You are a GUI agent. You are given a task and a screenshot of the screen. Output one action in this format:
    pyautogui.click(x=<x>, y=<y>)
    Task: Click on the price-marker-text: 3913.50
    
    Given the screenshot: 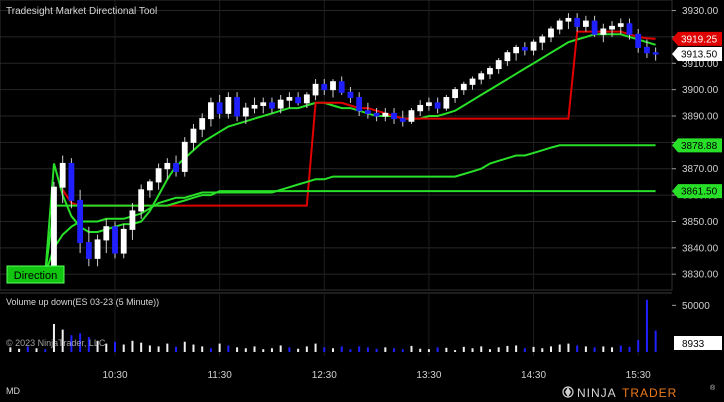 What is the action you would take?
    pyautogui.click(x=699, y=55)
    